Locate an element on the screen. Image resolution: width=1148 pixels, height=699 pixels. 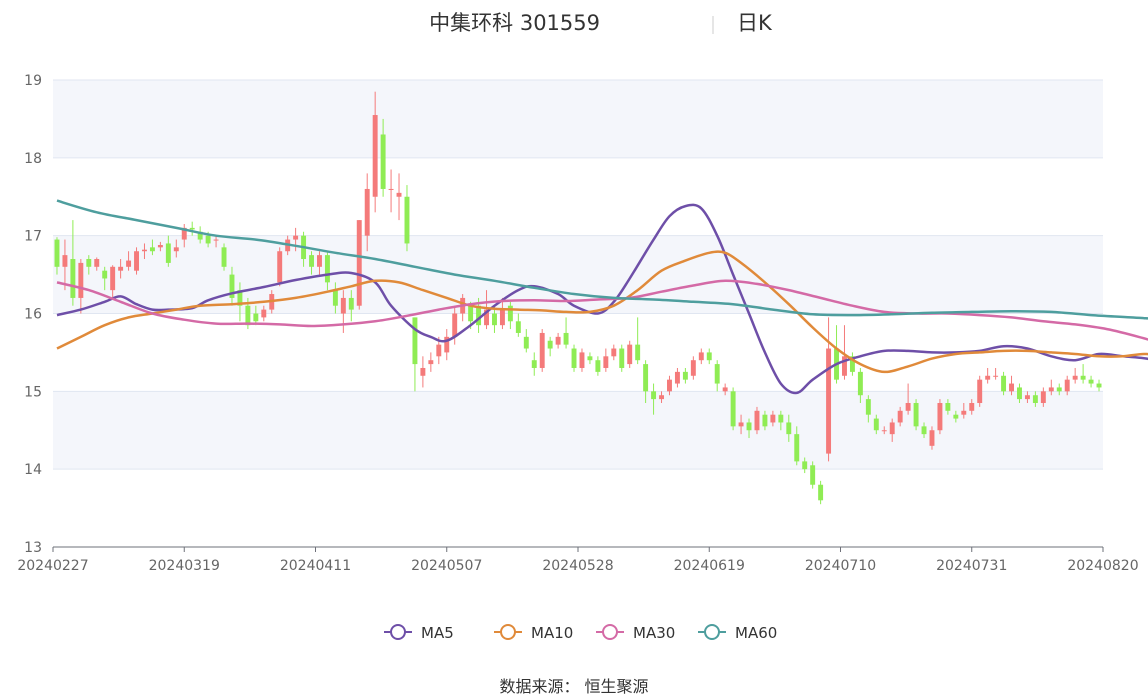
y-axis: 13 14 15 16 17 18 19 is located at coordinates (33, 314).